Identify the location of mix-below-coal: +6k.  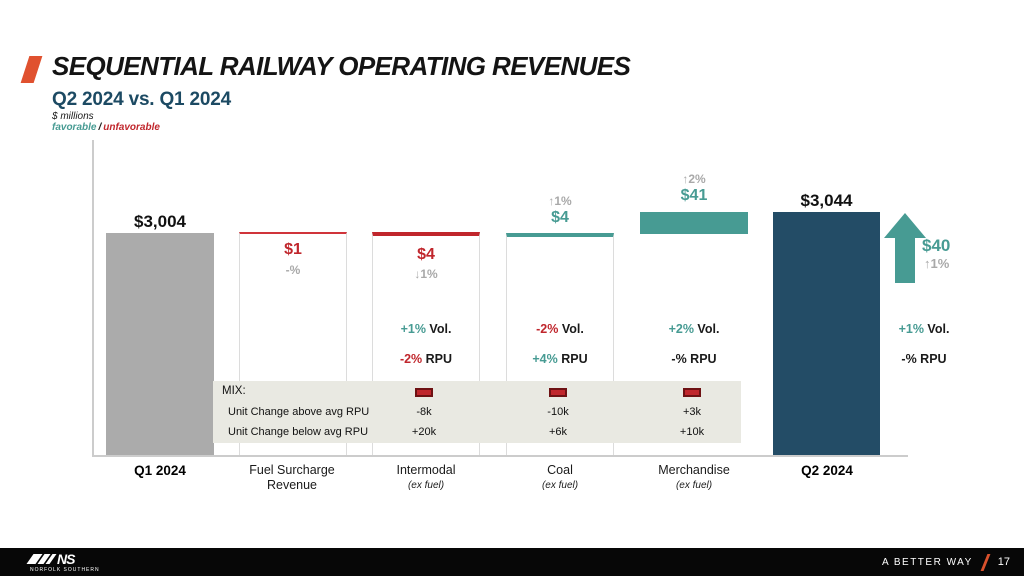
(558, 432).